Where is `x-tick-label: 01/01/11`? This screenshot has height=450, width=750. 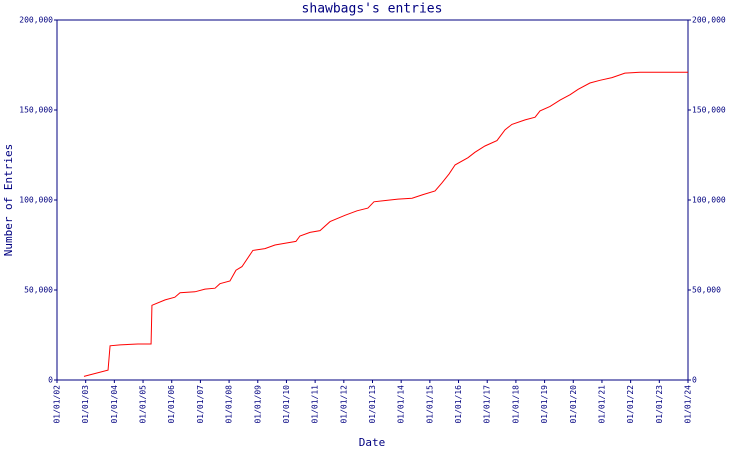 x-tick-label: 01/01/11 is located at coordinates (315, 404).